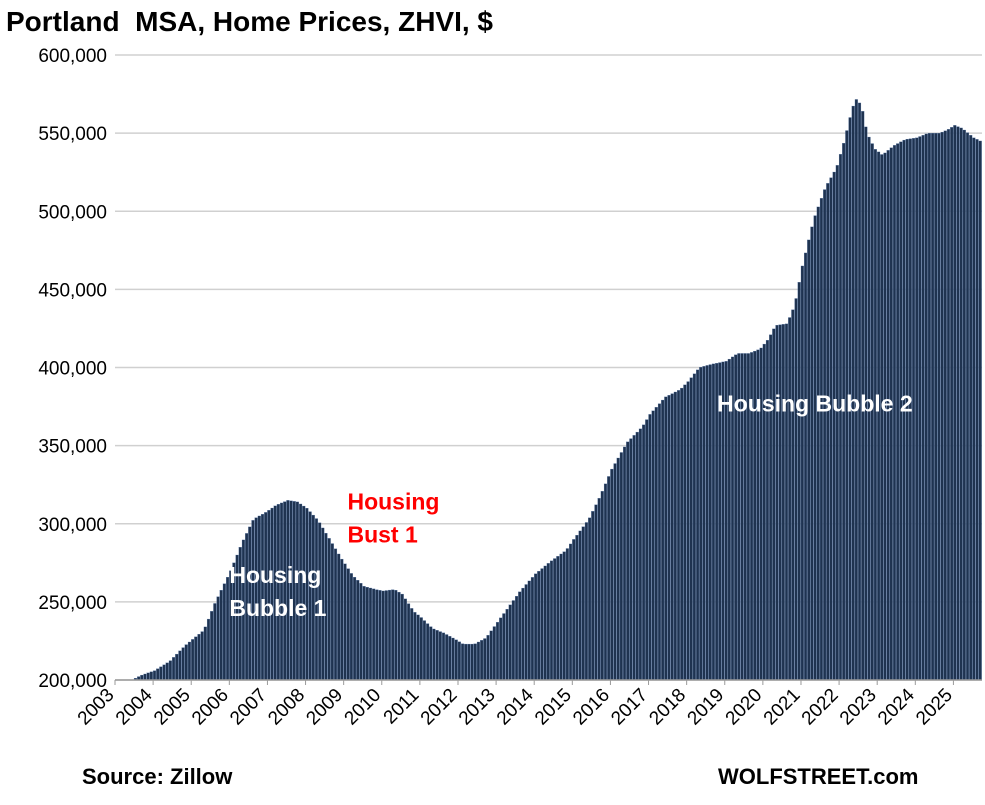 The height and width of the screenshot is (805, 985). What do you see at coordinates (72, 134) in the screenshot?
I see `y-tick-label: 550,000` at bounding box center [72, 134].